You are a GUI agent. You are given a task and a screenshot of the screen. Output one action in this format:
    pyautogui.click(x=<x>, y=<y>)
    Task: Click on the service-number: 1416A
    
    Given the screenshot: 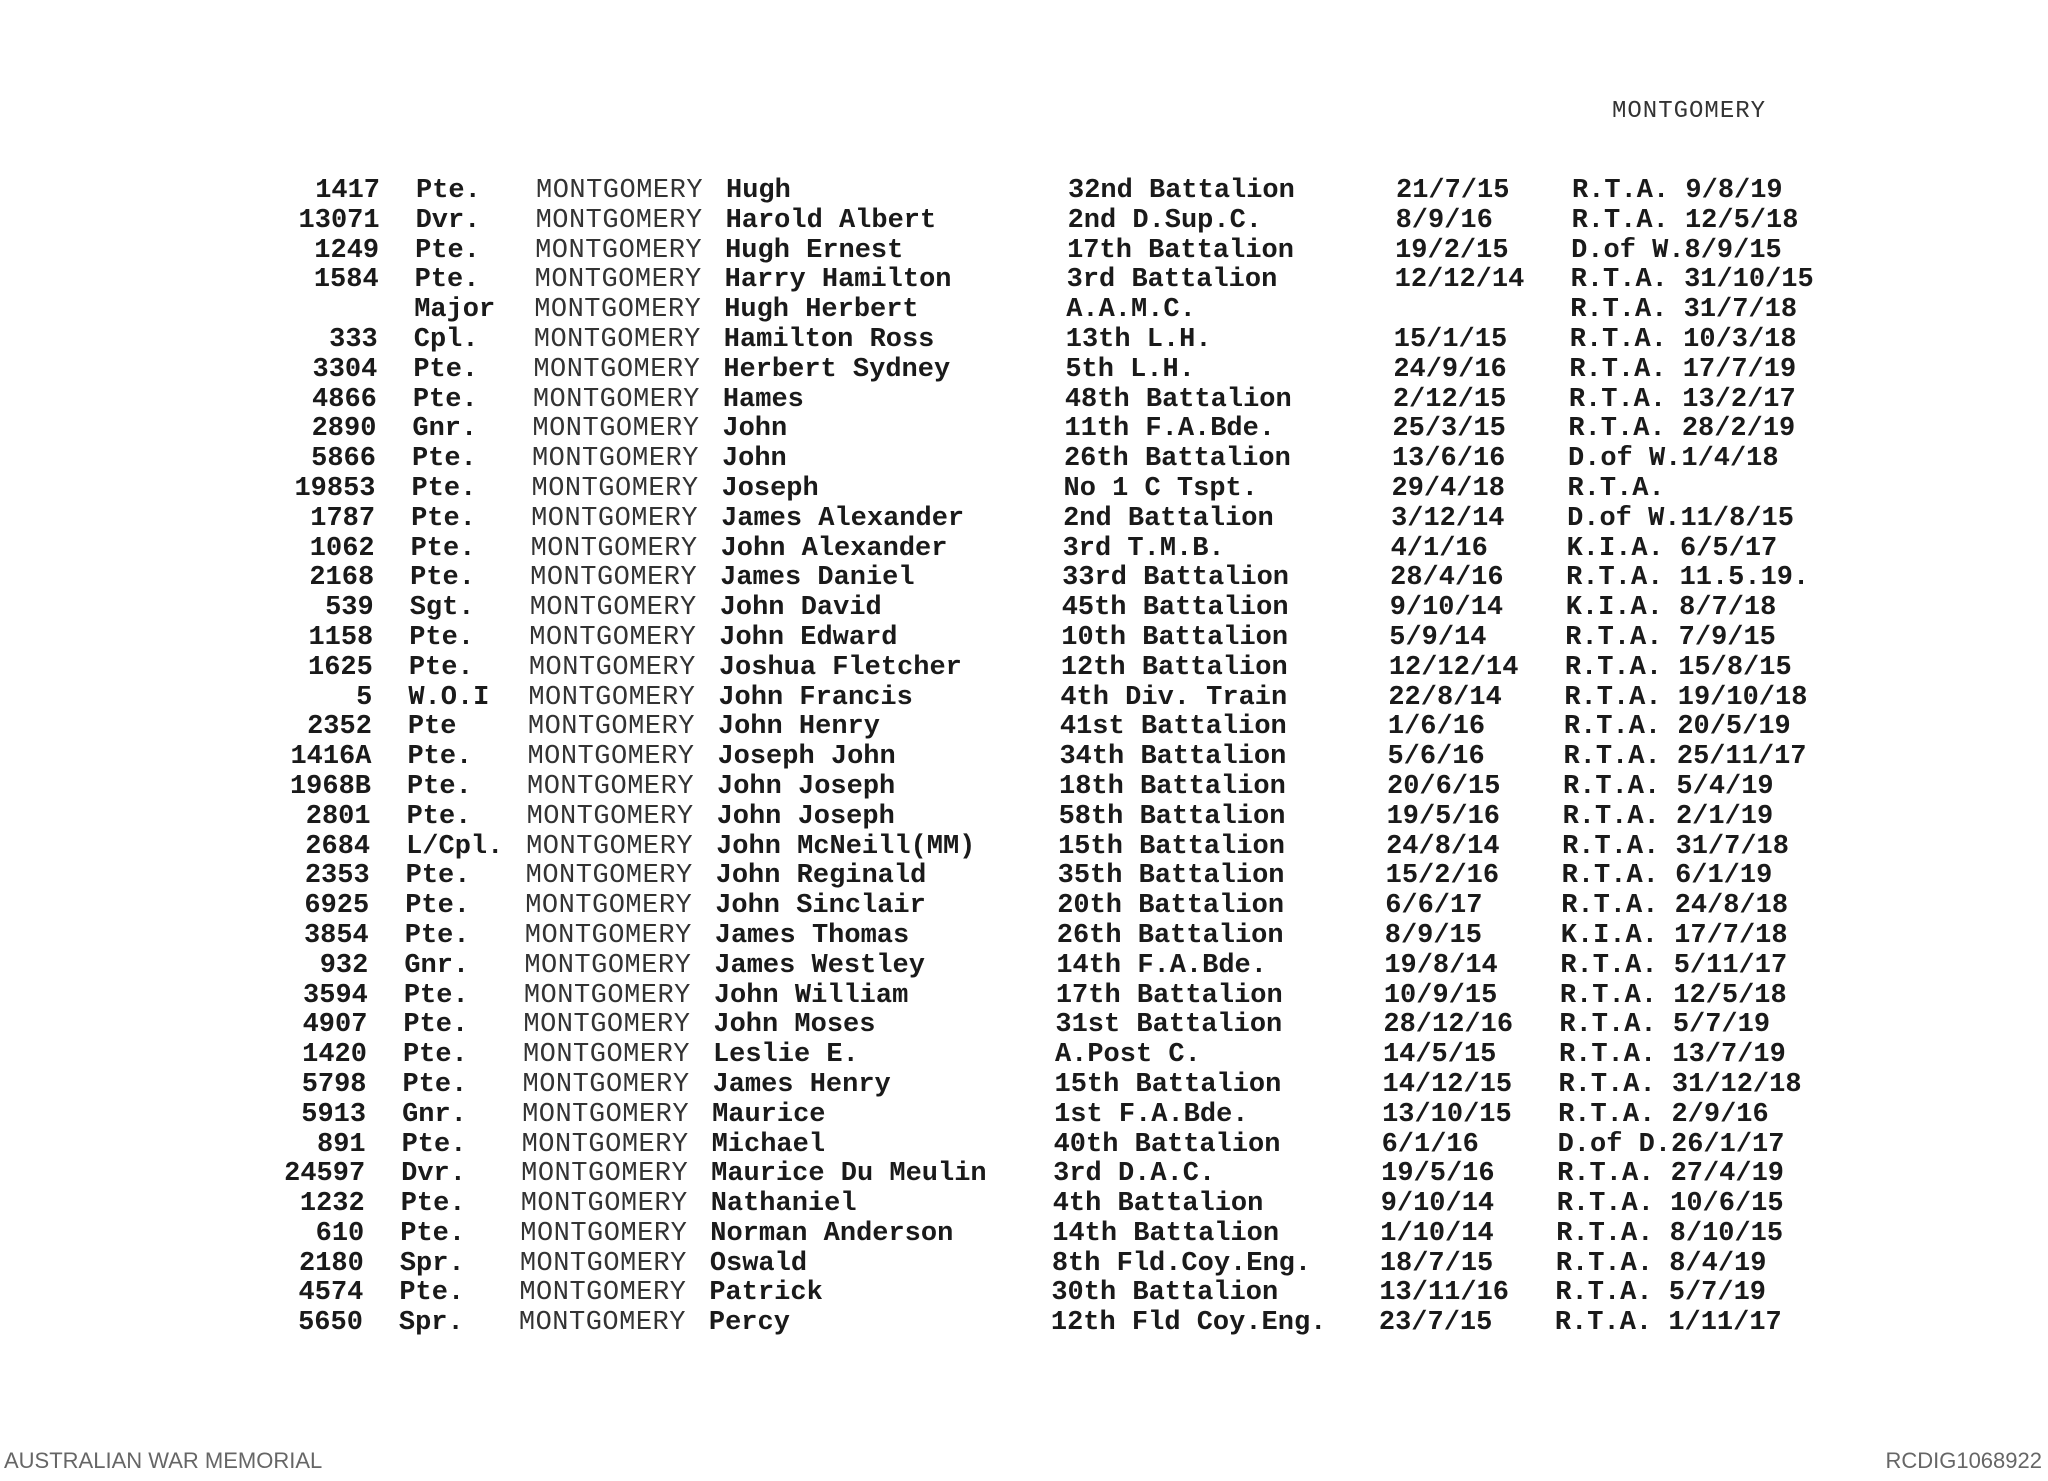 What is the action you would take?
    pyautogui.click(x=331, y=757)
    